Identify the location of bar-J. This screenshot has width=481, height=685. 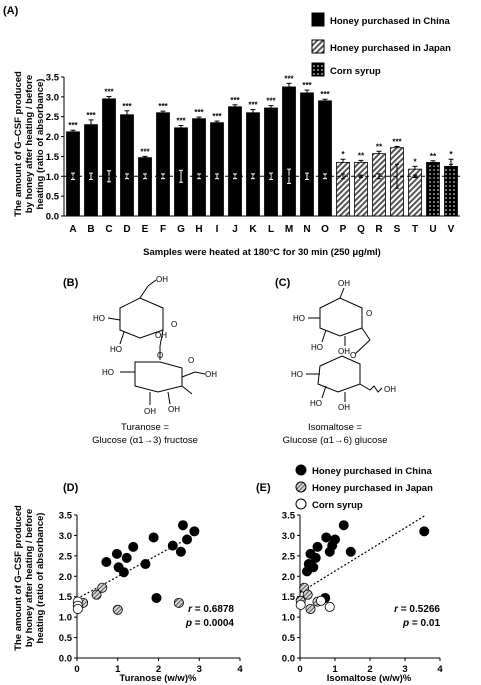
(235, 161).